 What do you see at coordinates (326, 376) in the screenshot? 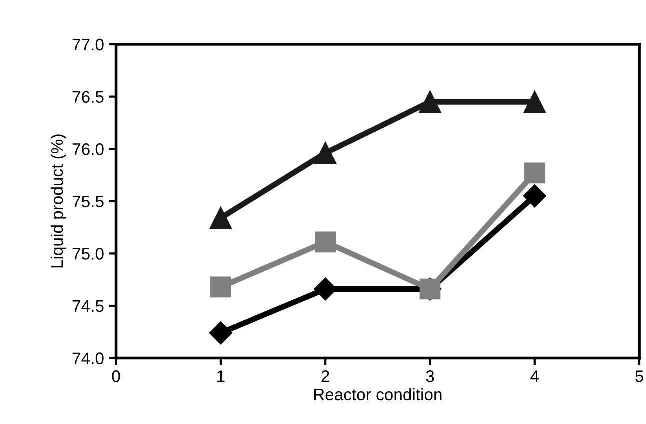
I see `x-tick-label: 2` at bounding box center [326, 376].